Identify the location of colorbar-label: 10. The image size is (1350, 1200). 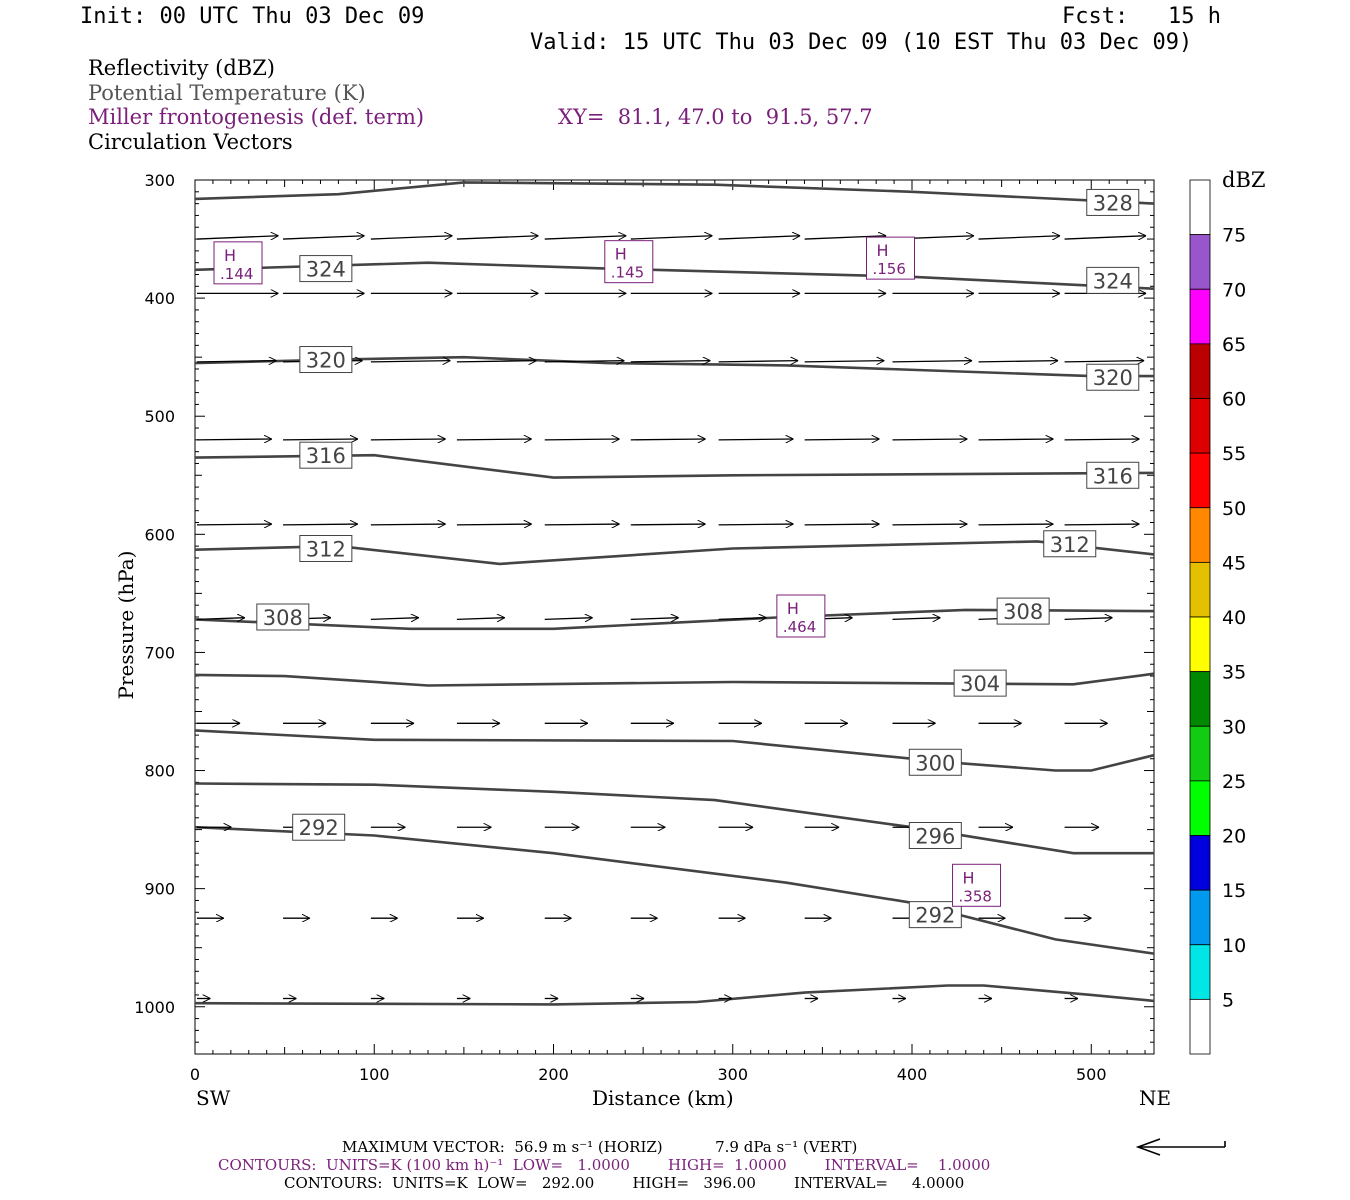
(1234, 946).